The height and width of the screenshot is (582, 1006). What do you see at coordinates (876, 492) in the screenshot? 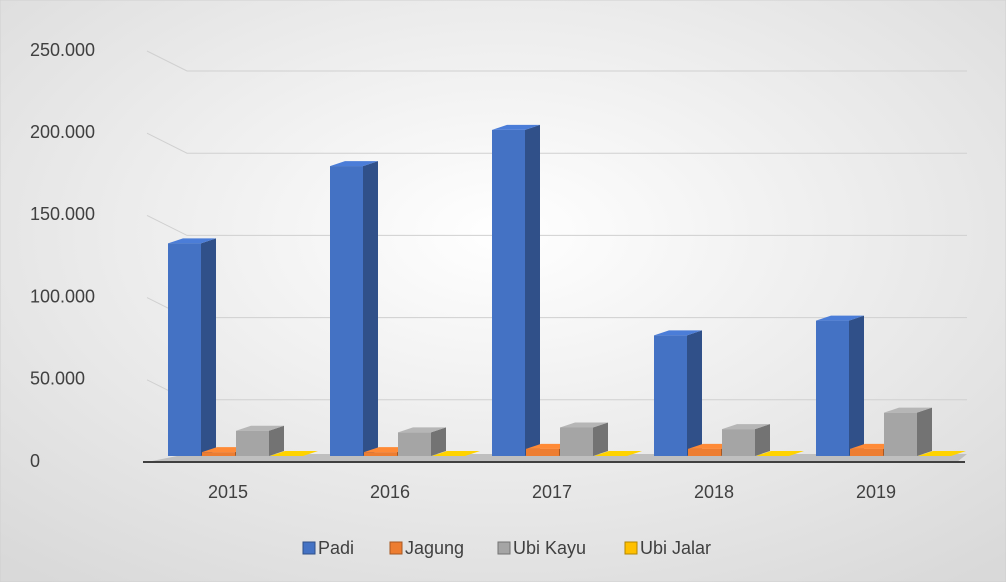
I see `x-tick-label: 2019` at bounding box center [876, 492].